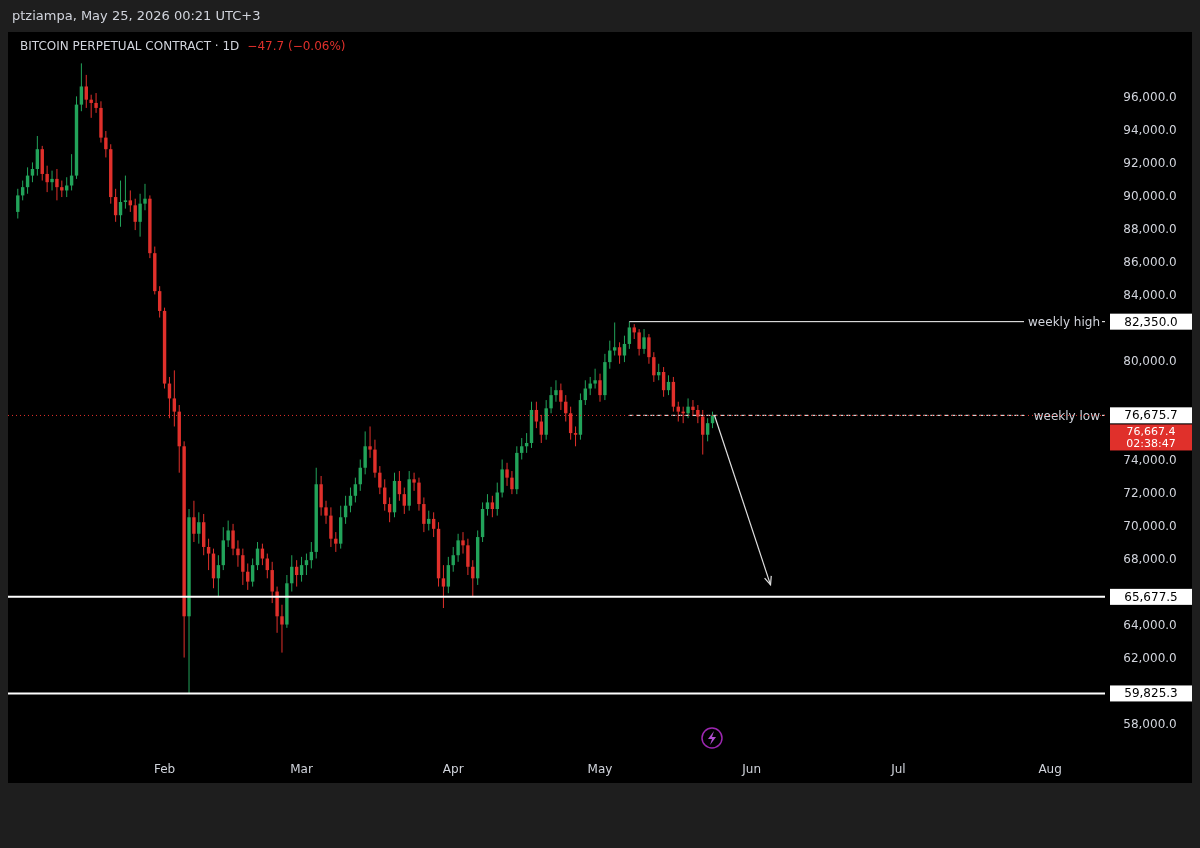 Image resolution: width=1200 pixels, height=848 pixels. Describe the element at coordinates (1050, 769) in the screenshot. I see `x-tick-label: Aug` at that location.